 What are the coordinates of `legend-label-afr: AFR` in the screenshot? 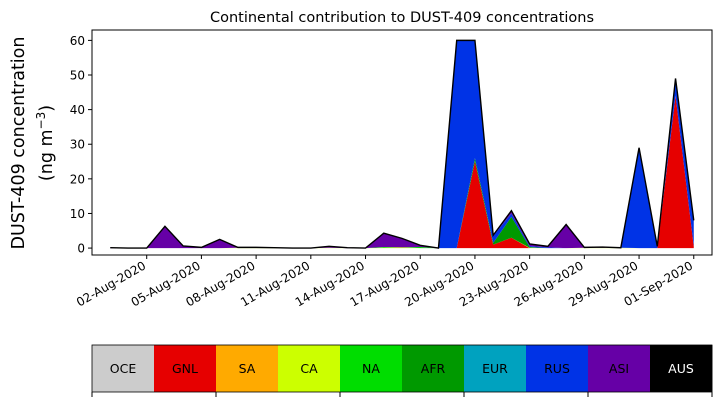 It's located at (433, 368).